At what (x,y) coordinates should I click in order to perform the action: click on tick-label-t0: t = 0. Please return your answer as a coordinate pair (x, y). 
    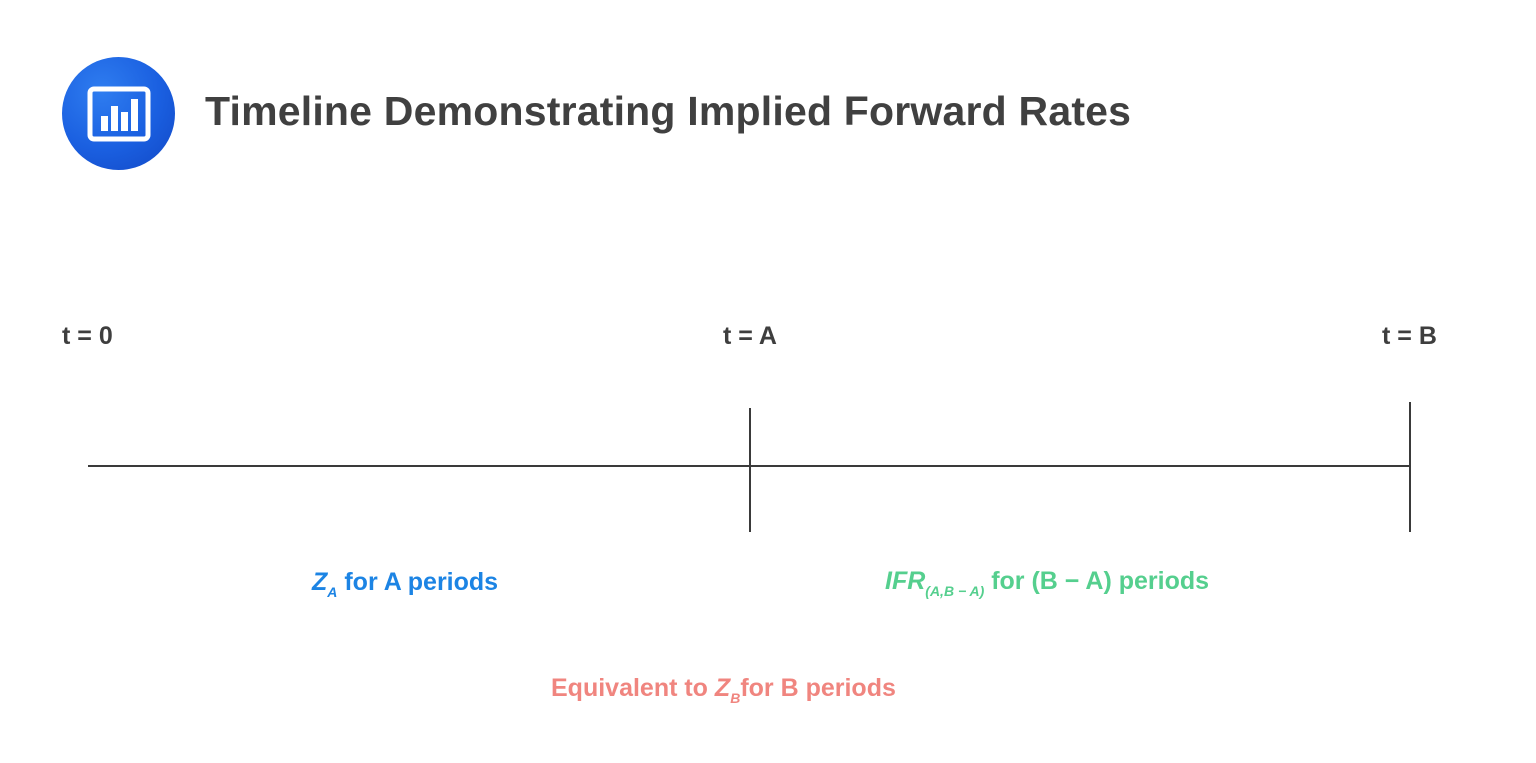
    Looking at the image, I should click on (87, 336).